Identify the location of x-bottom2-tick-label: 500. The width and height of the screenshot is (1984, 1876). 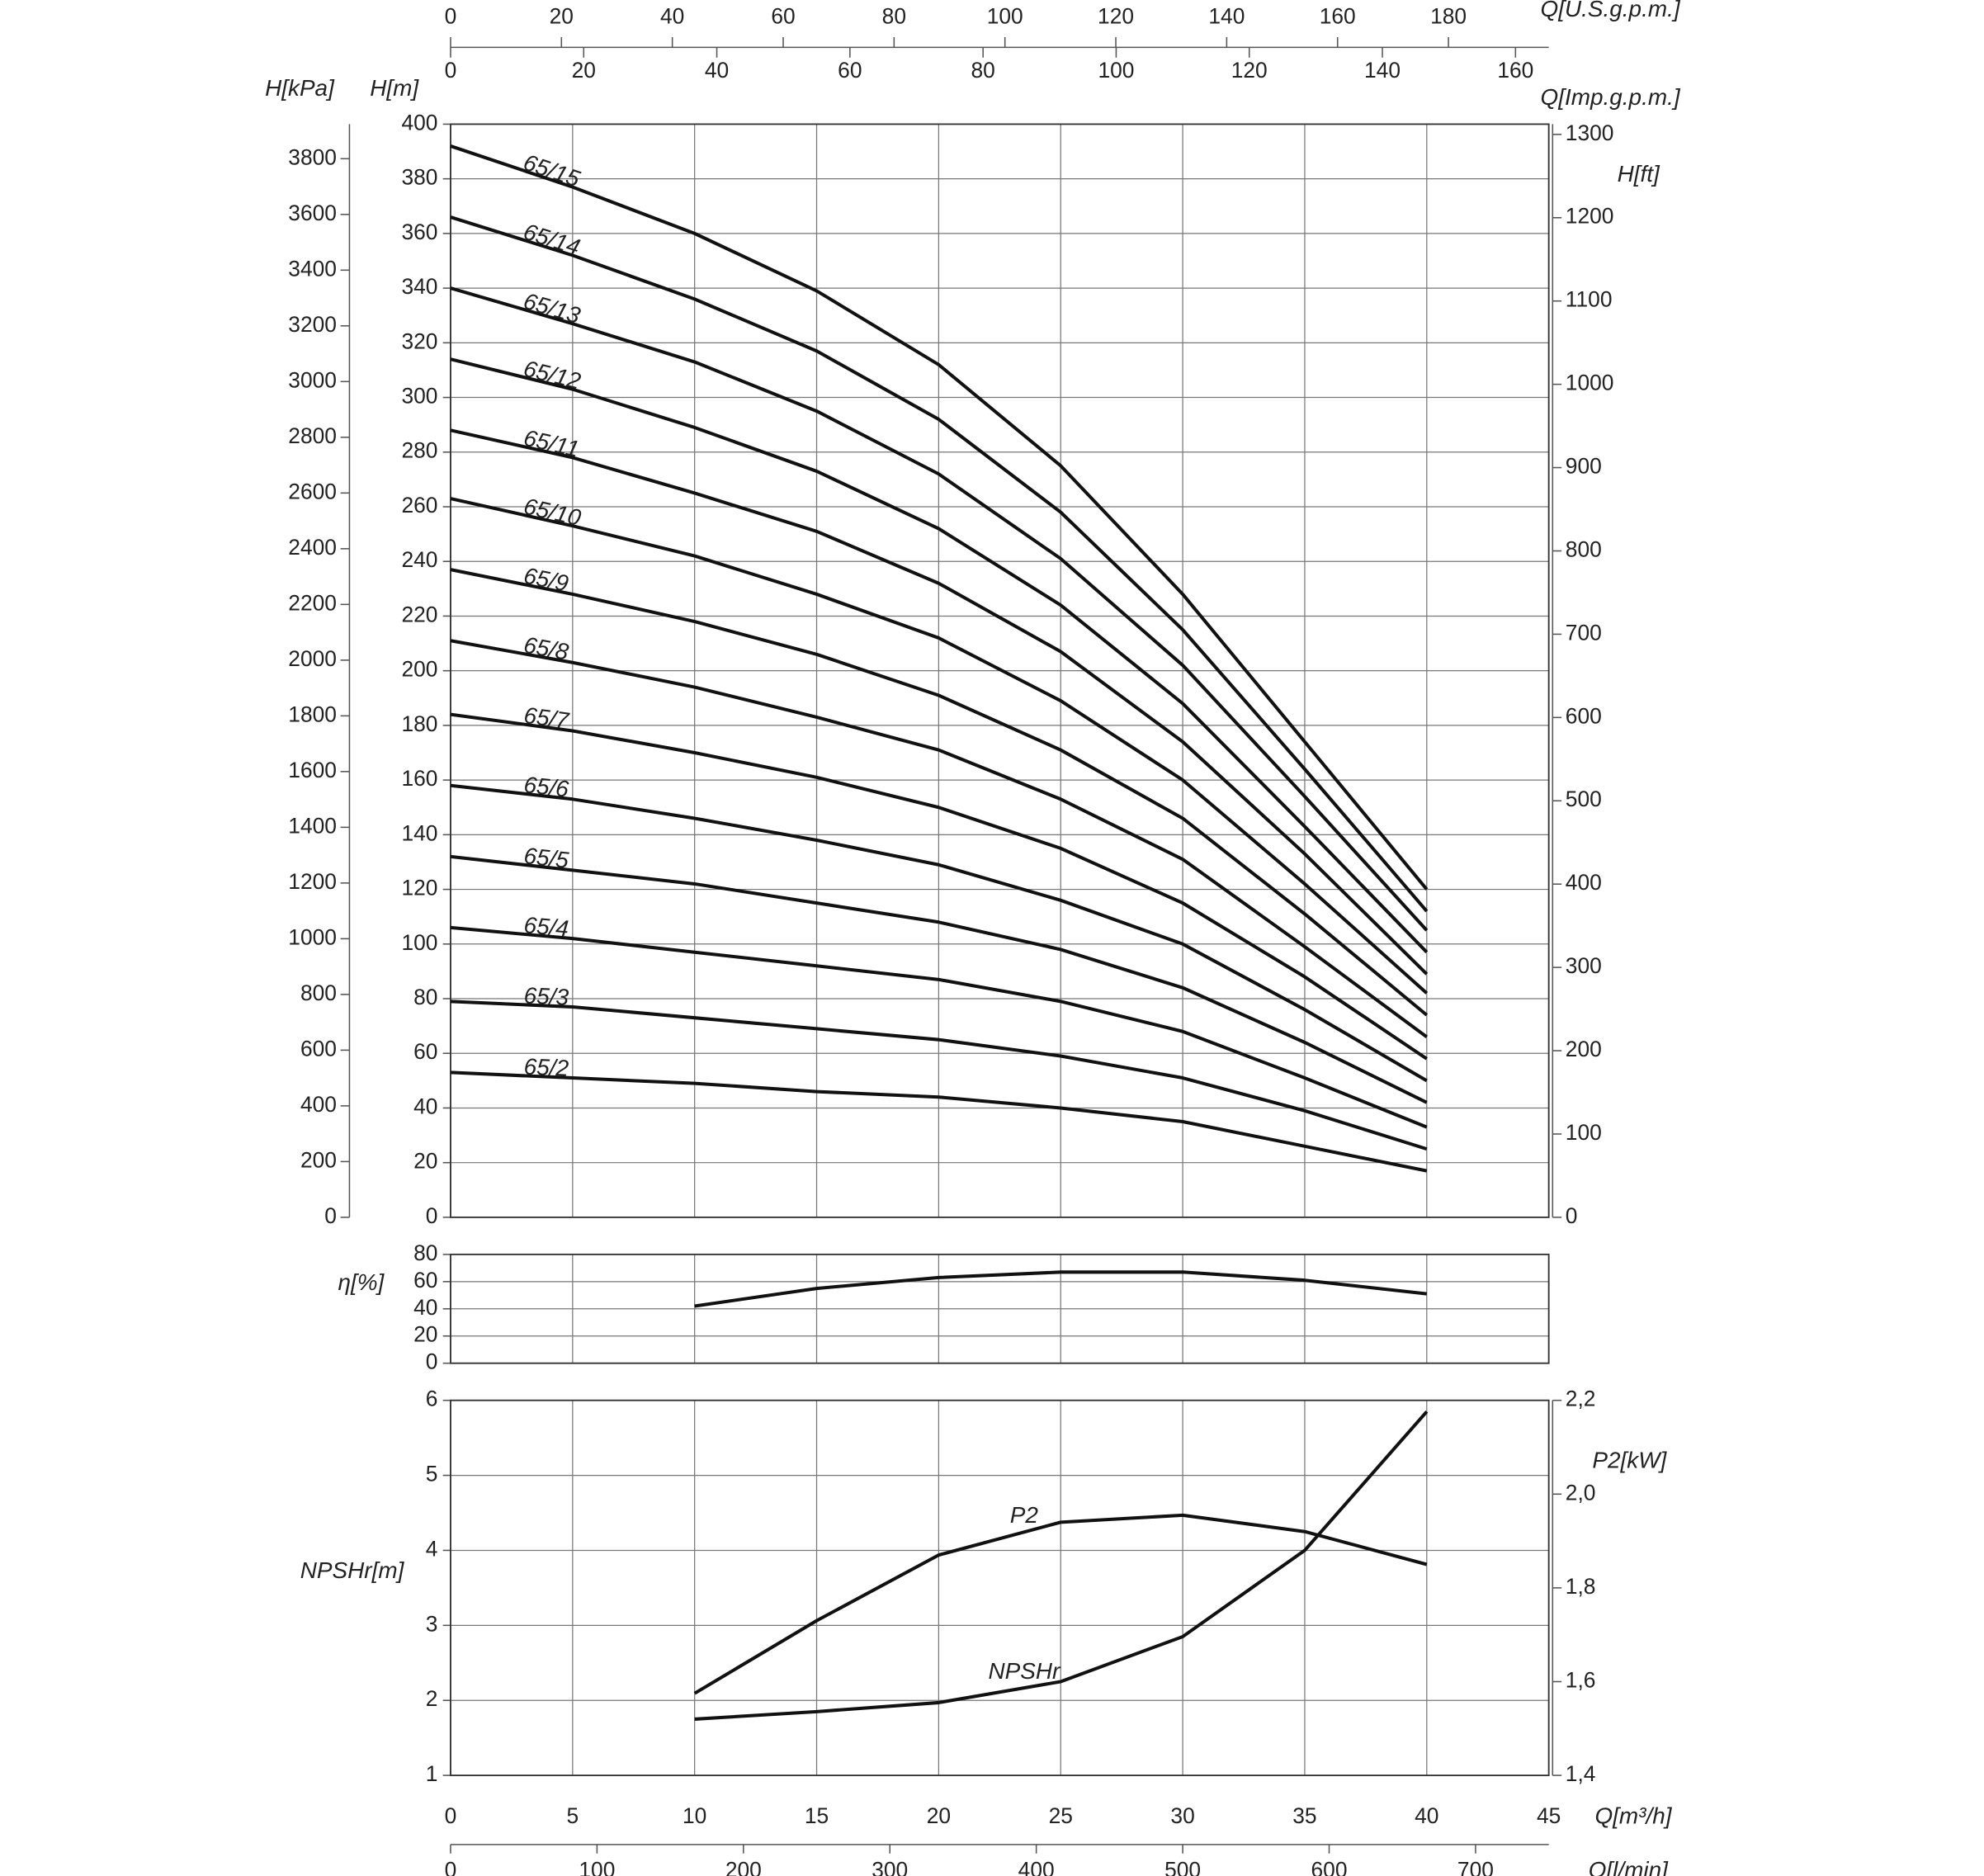
(1182, 1866).